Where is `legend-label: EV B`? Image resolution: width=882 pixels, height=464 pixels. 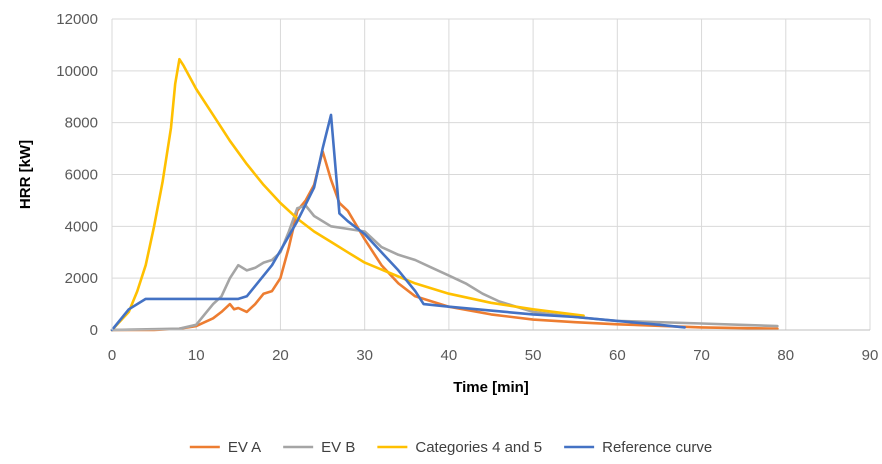
legend-label: EV B is located at coordinates (338, 447).